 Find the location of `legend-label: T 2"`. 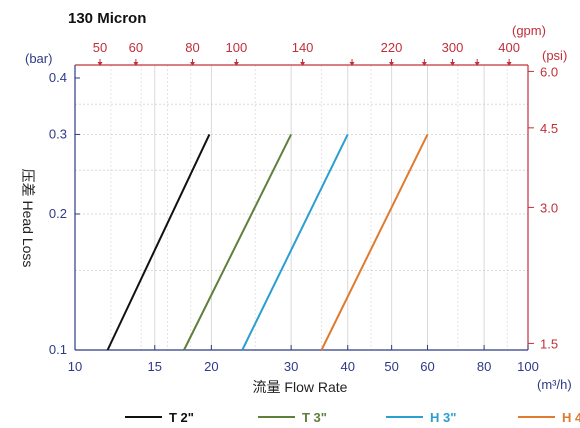

legend-label: T 2" is located at coordinates (181, 417).